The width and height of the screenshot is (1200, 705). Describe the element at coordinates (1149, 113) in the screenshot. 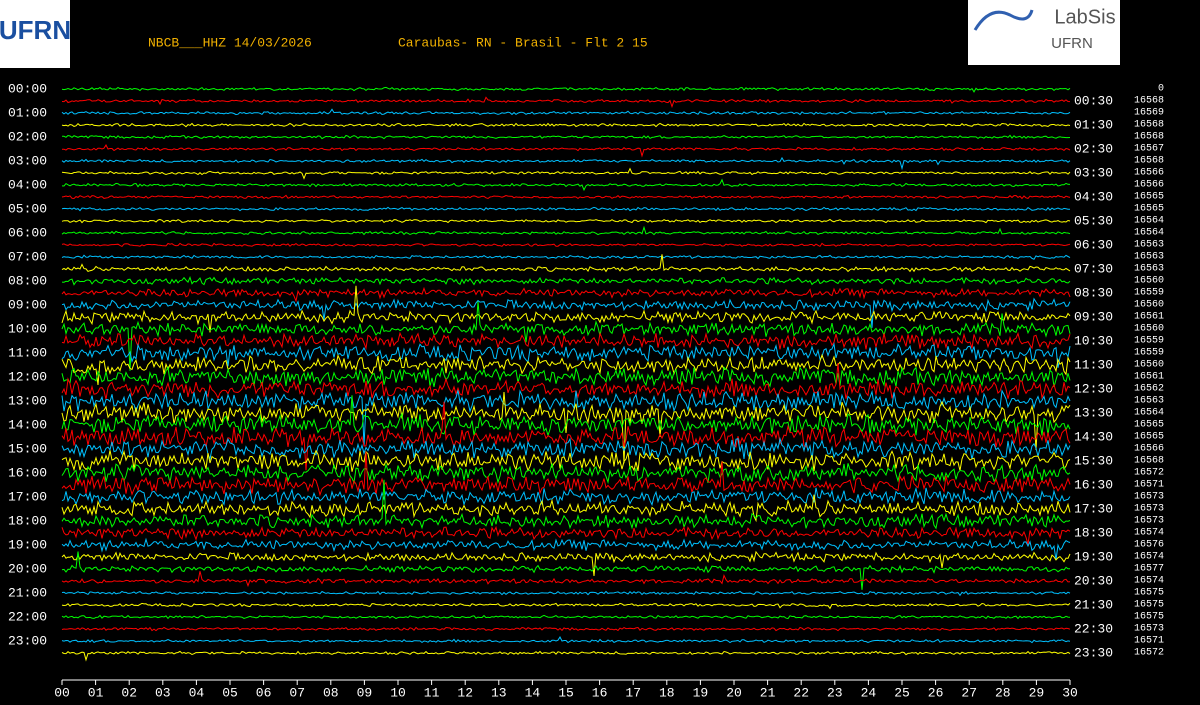

I see `offset-label: 16569` at that location.